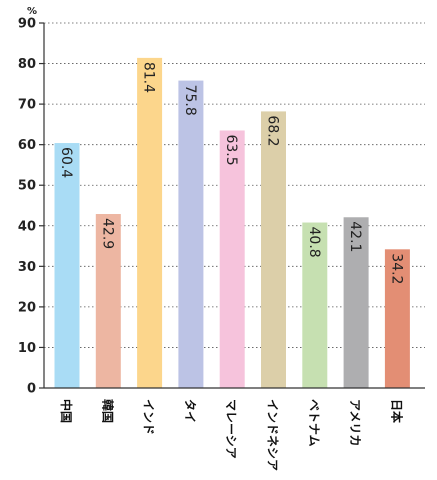 This screenshot has width=437, height=480. I want to click on y-tick-label: 0, so click(31, 389).